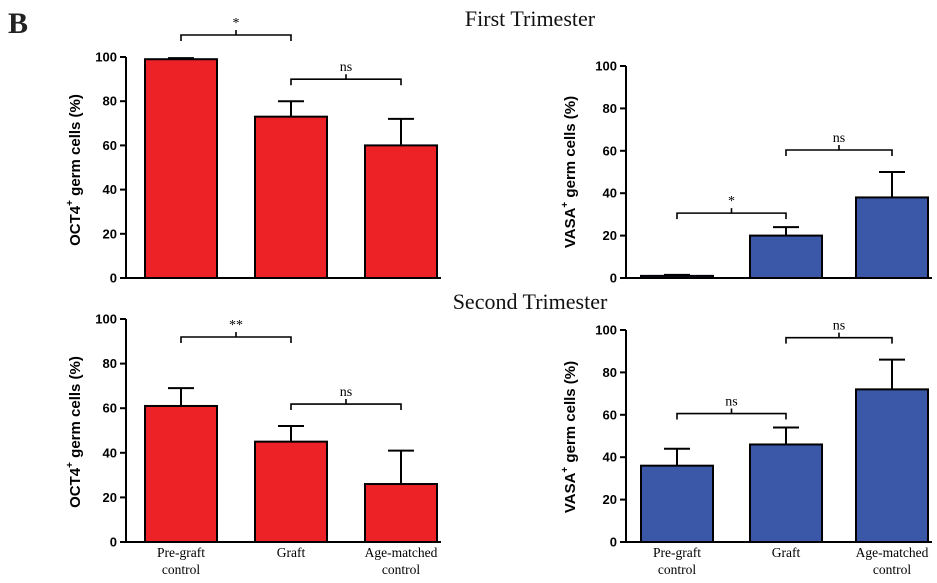 The height and width of the screenshot is (583, 937). I want to click on panel-letter: B, so click(18, 23).